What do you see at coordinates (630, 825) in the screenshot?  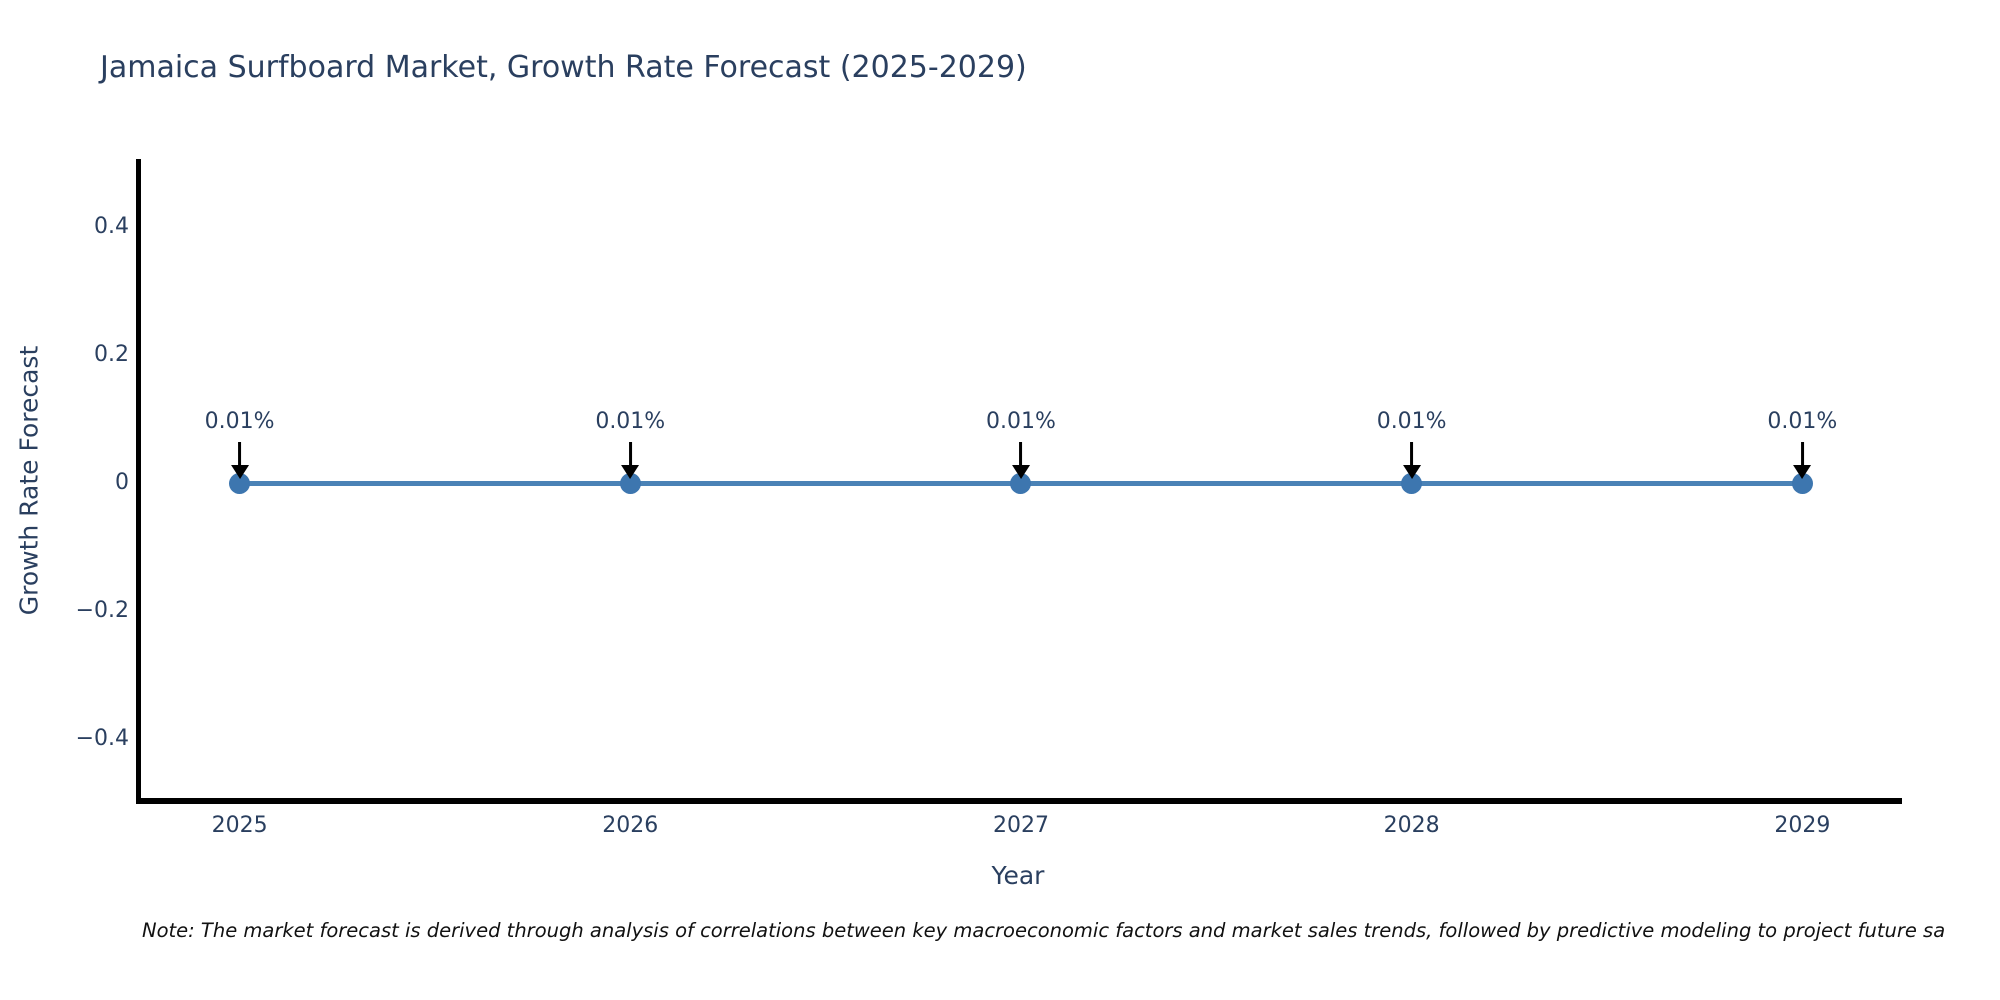 I see `x-tick-label: 2026` at bounding box center [630, 825].